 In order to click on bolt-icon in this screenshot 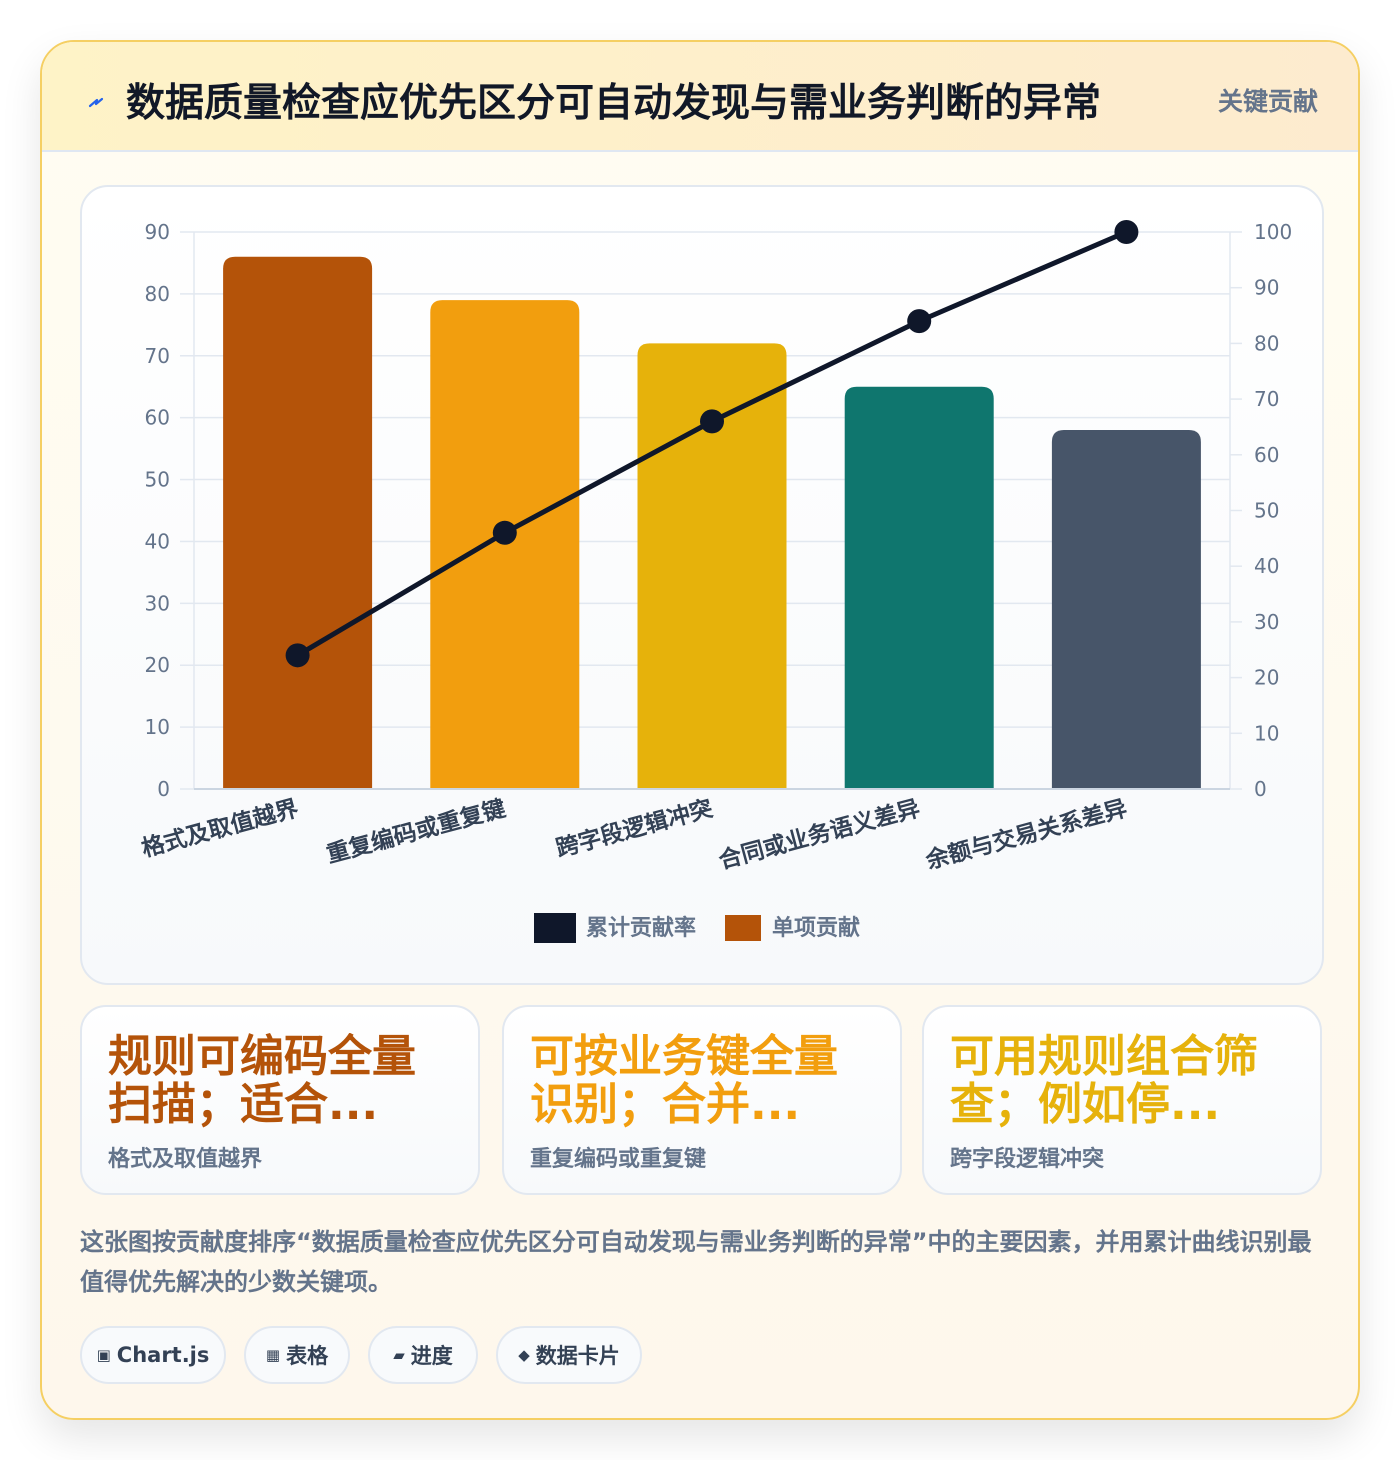, I will do `click(96, 102)`.